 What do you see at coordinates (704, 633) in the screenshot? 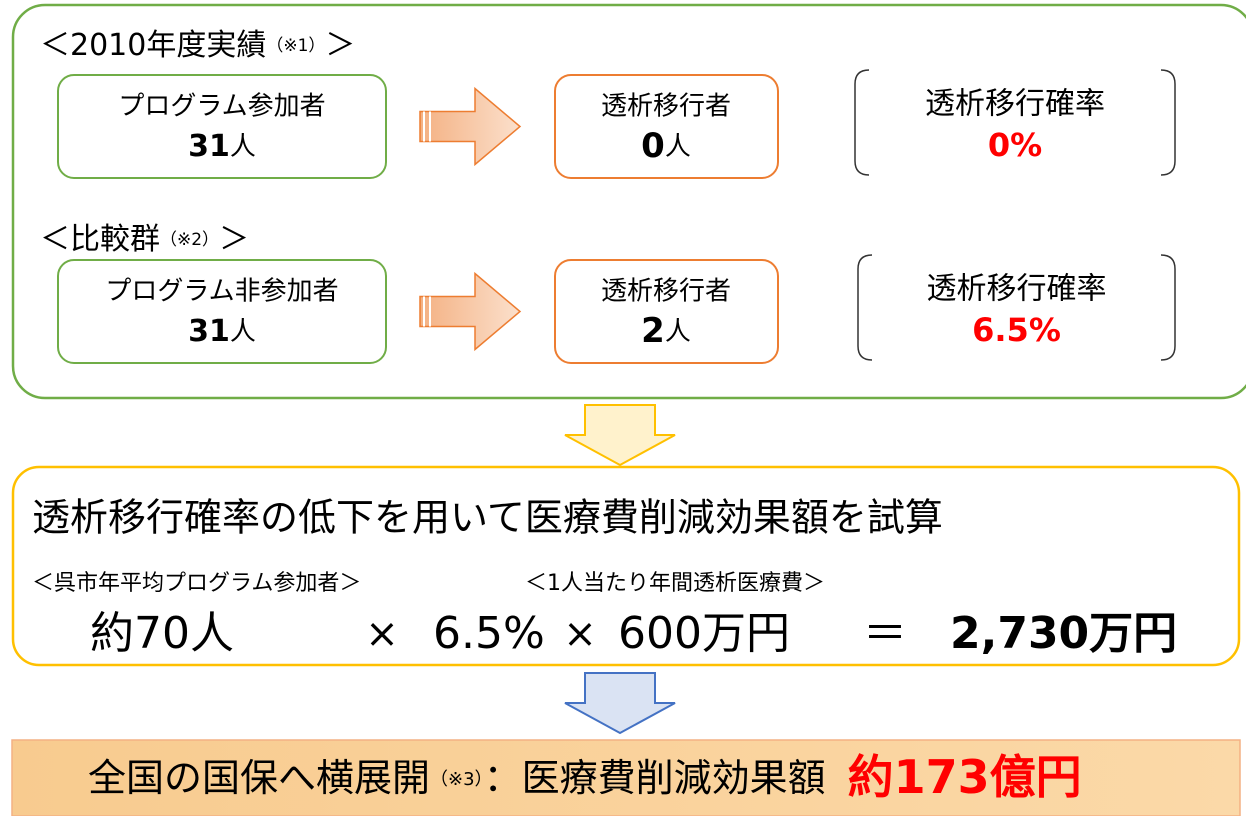
I see `formula-term: 600万円` at bounding box center [704, 633].